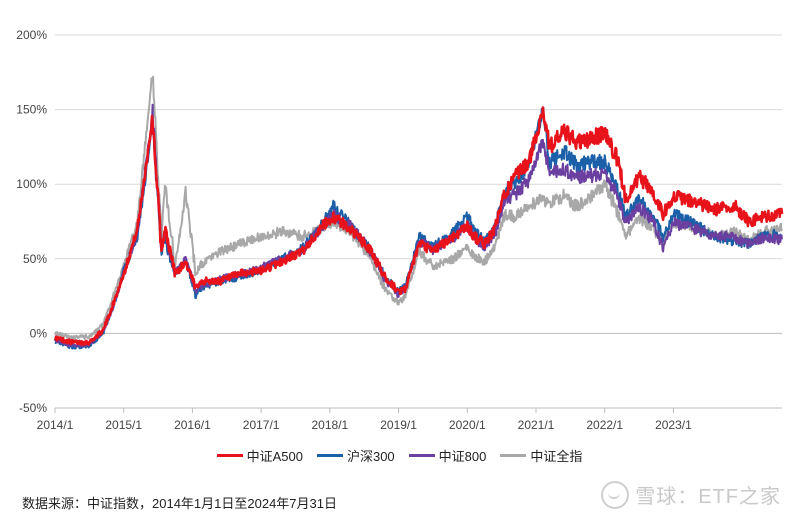 This screenshot has height=516, width=799. I want to click on legend-item-allshare: 中证全指, so click(541, 455).